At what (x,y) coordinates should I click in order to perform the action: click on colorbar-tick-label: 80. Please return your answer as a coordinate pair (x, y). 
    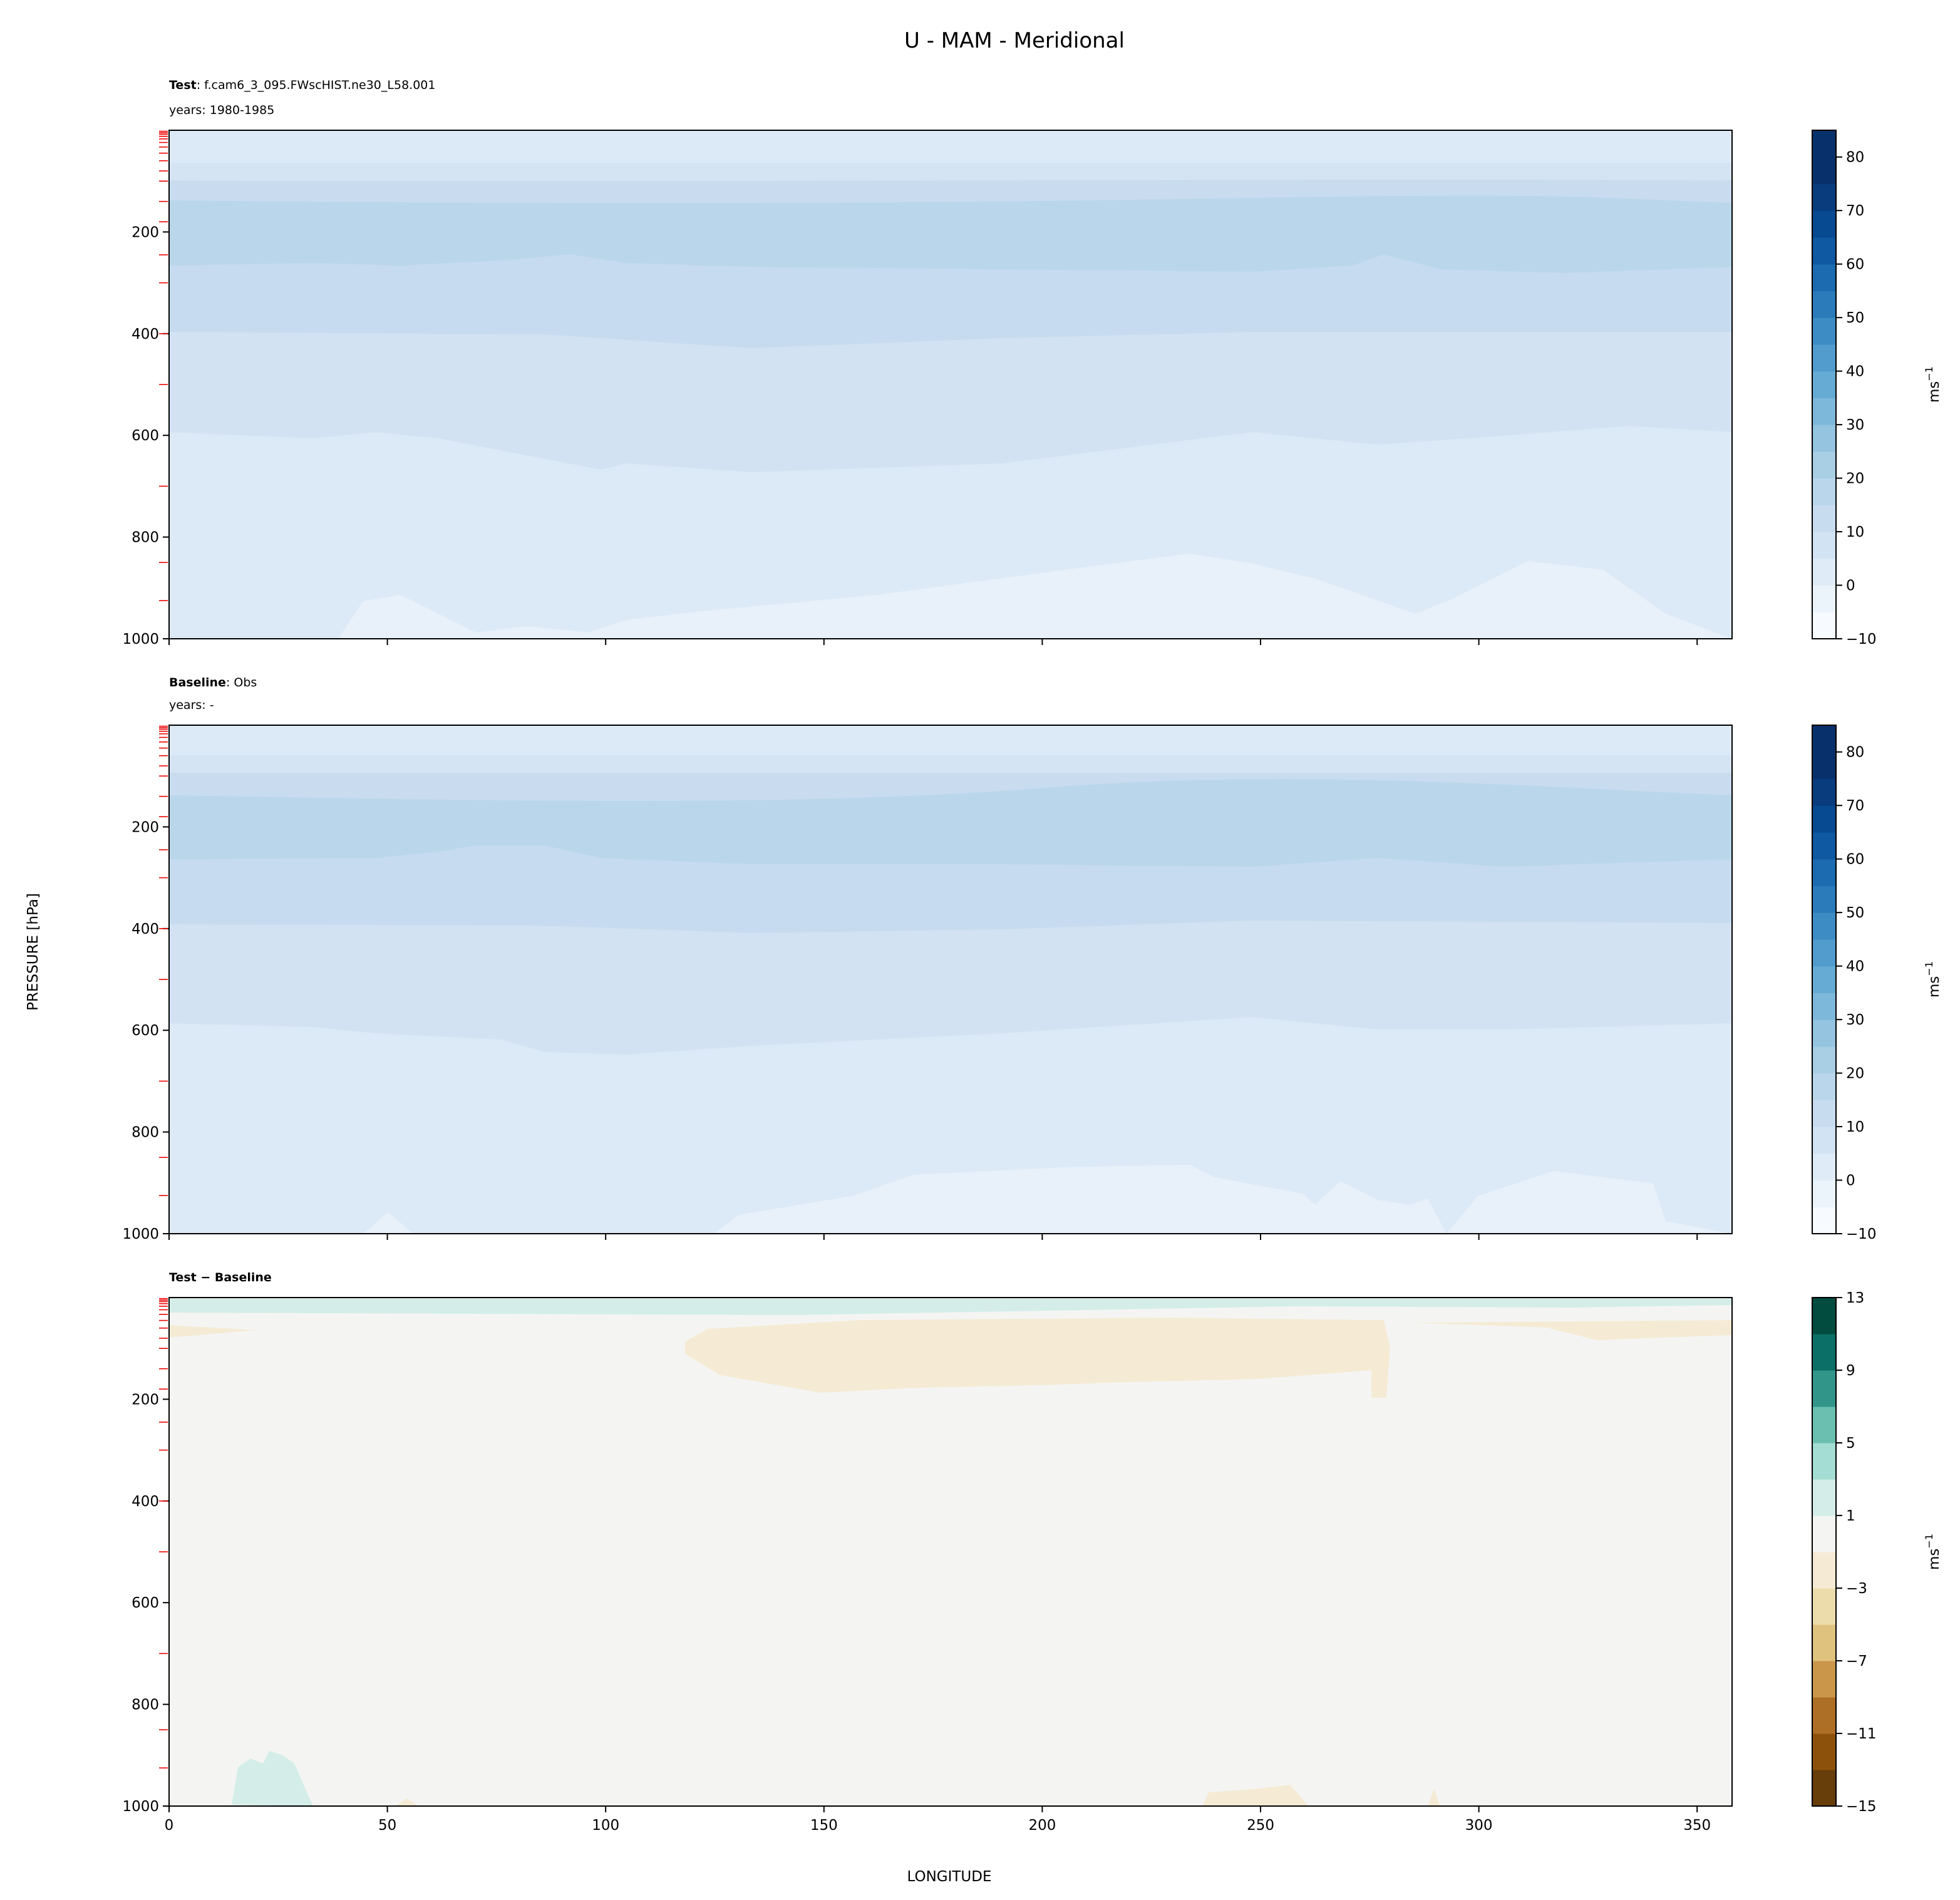
    Looking at the image, I should click on (1855, 753).